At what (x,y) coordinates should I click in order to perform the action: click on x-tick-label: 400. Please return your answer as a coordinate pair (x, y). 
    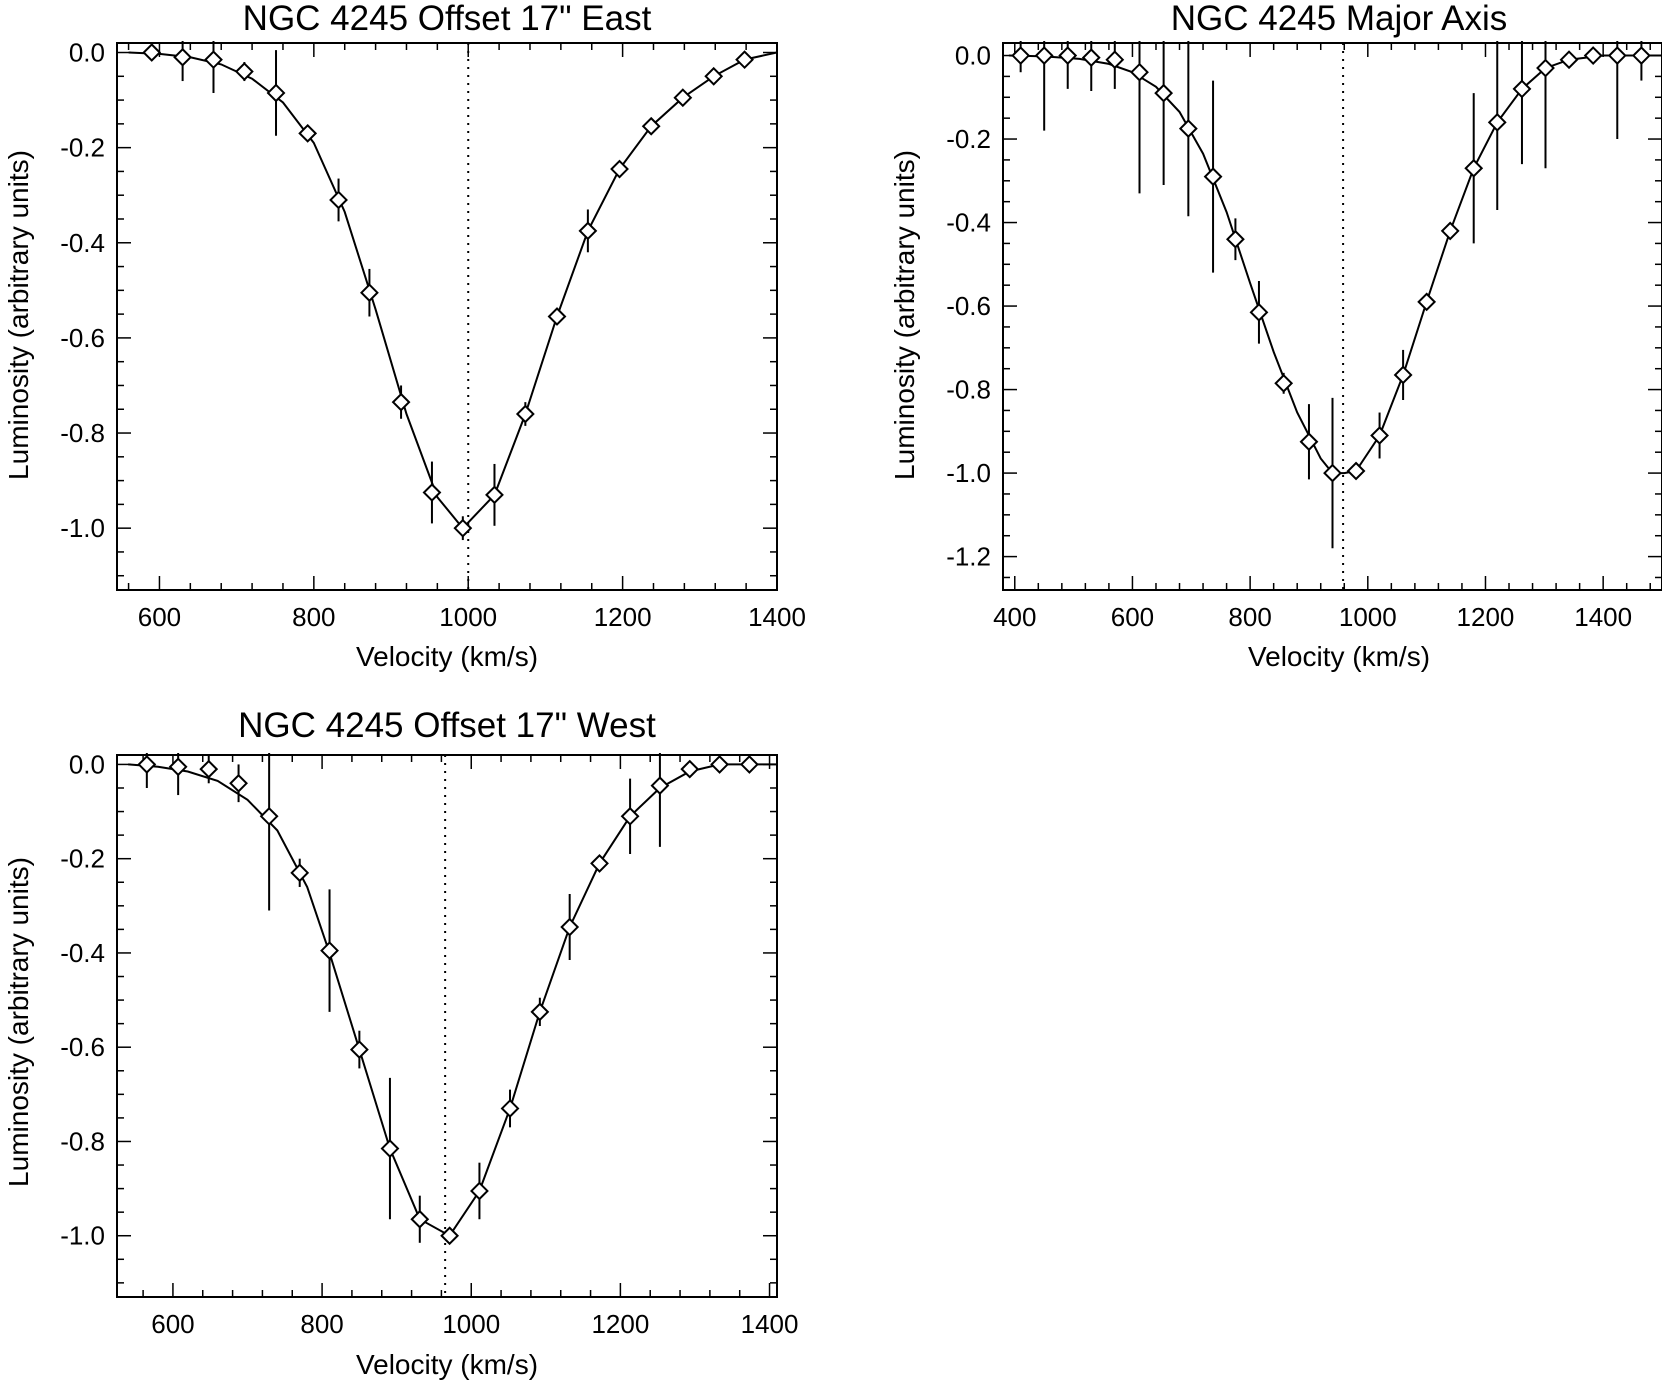
    Looking at the image, I should click on (1014, 617).